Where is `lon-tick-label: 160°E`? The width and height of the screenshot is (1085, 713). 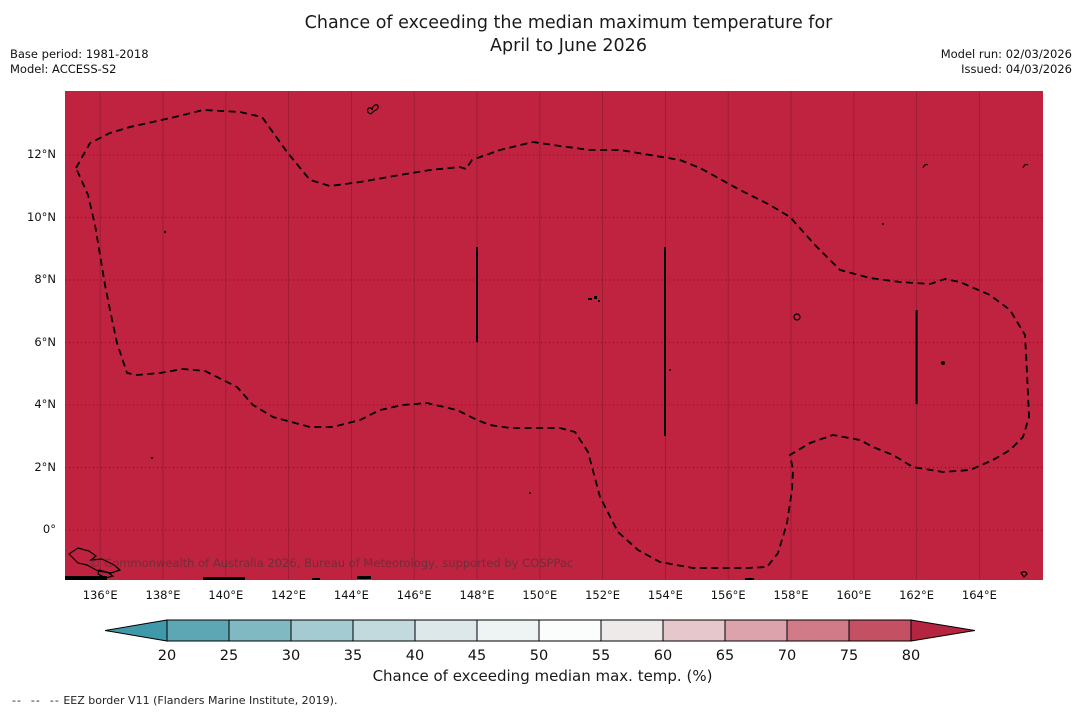
lon-tick-label: 160°E is located at coordinates (854, 595).